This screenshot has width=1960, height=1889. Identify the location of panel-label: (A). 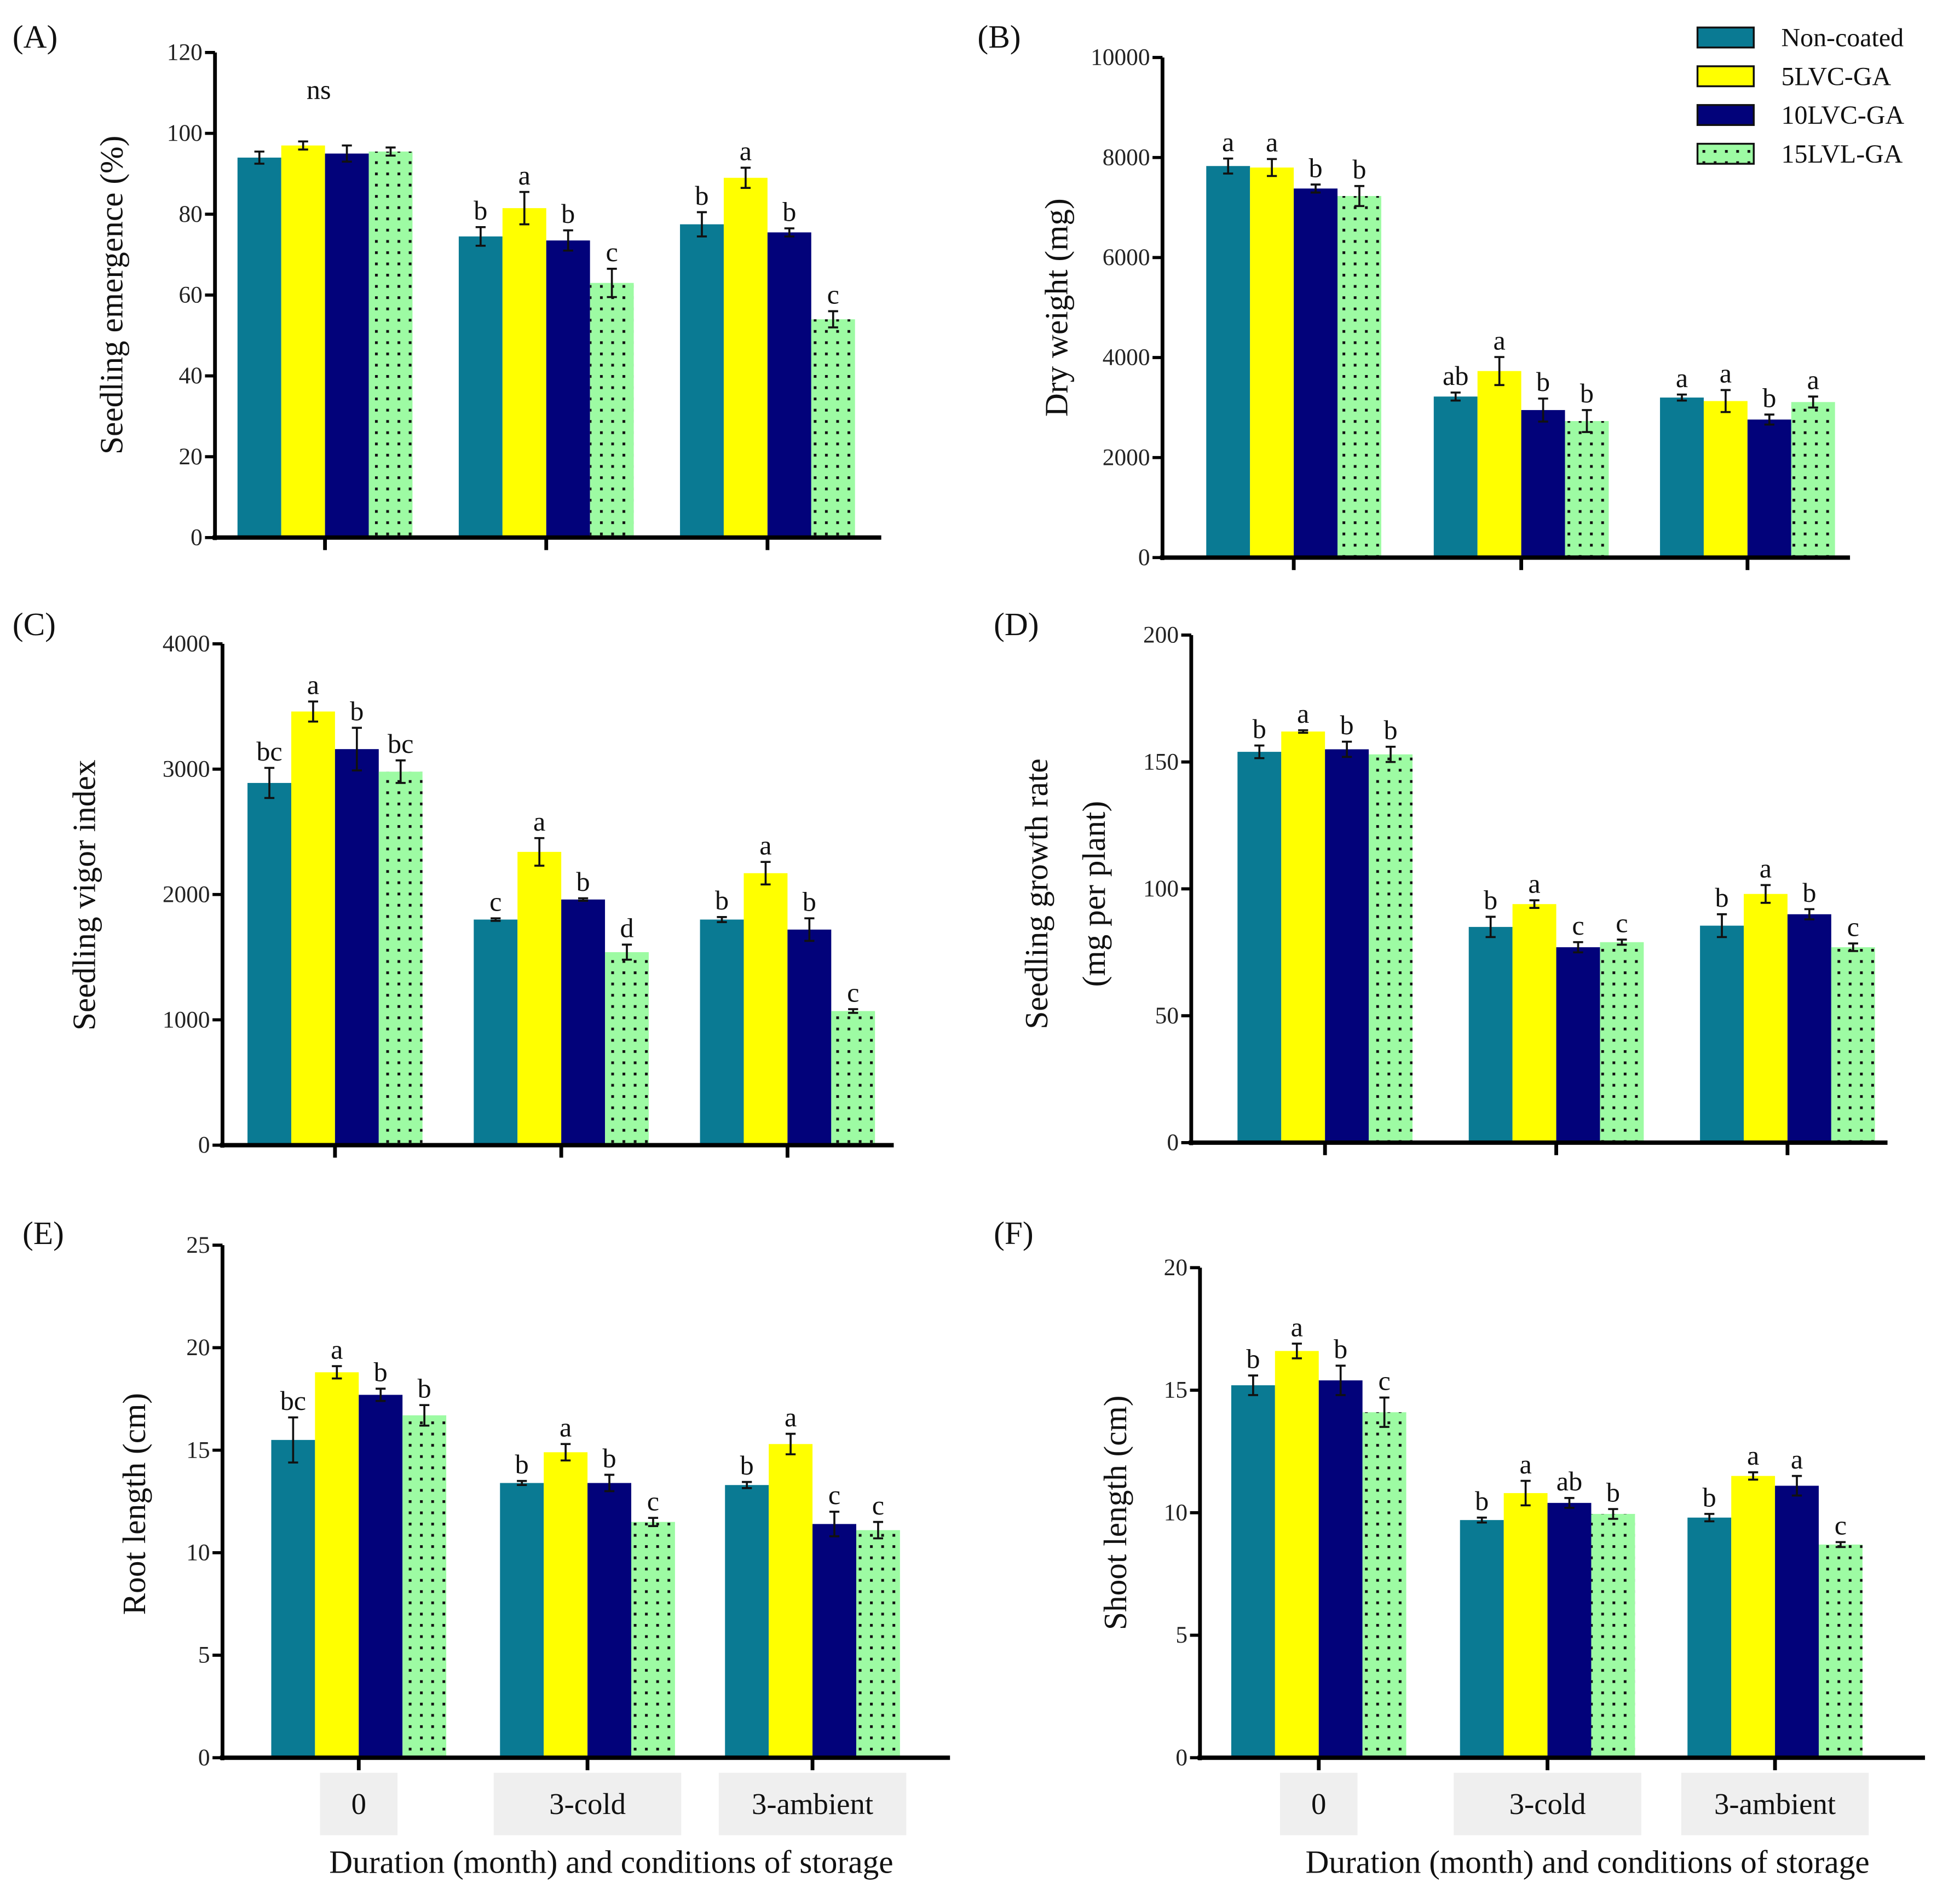
(35, 37).